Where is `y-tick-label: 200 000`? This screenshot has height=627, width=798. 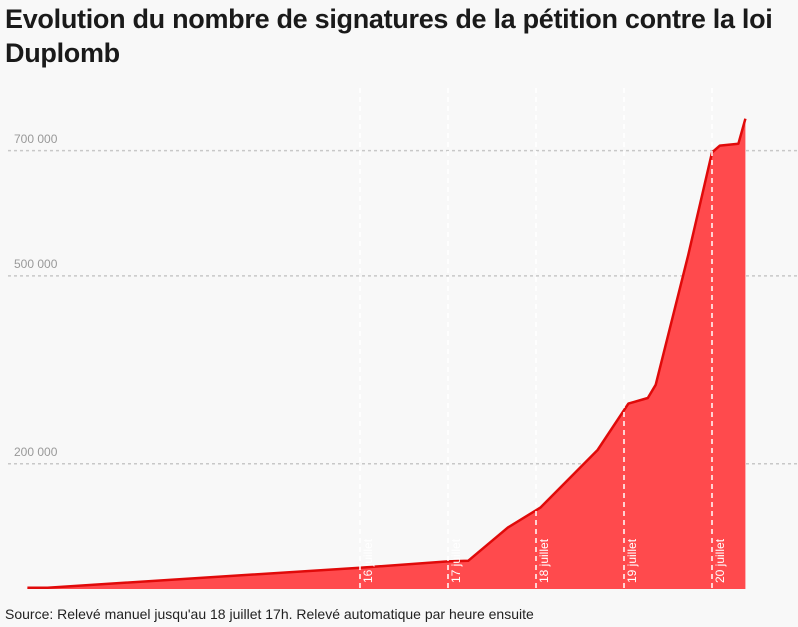
y-tick-label: 200 000 is located at coordinates (36, 452).